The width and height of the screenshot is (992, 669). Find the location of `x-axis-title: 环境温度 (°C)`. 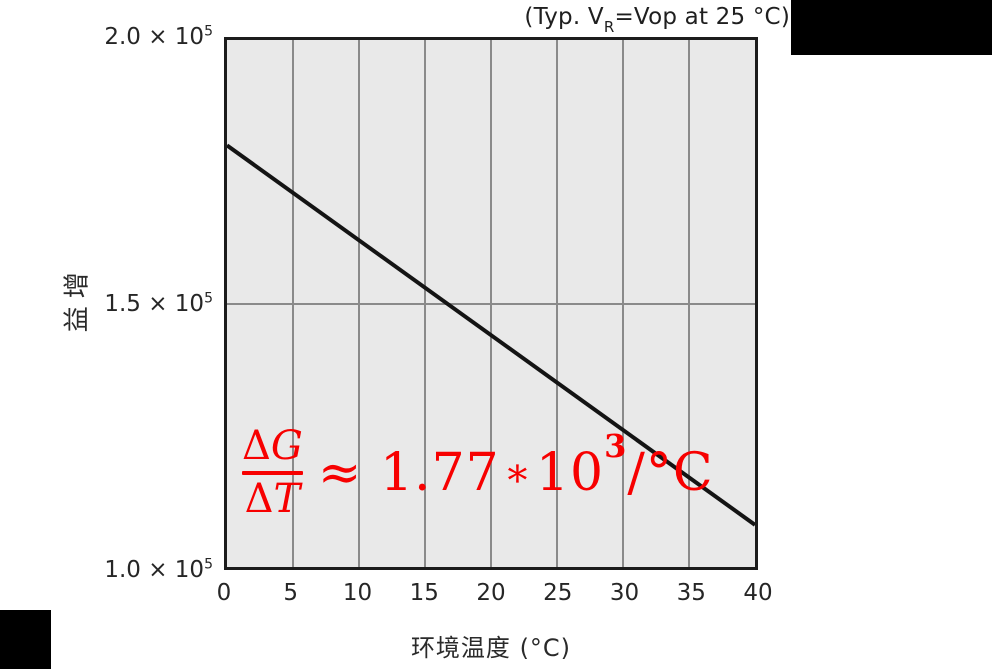

x-axis-title: 环境温度 (°C) is located at coordinates (491, 648).